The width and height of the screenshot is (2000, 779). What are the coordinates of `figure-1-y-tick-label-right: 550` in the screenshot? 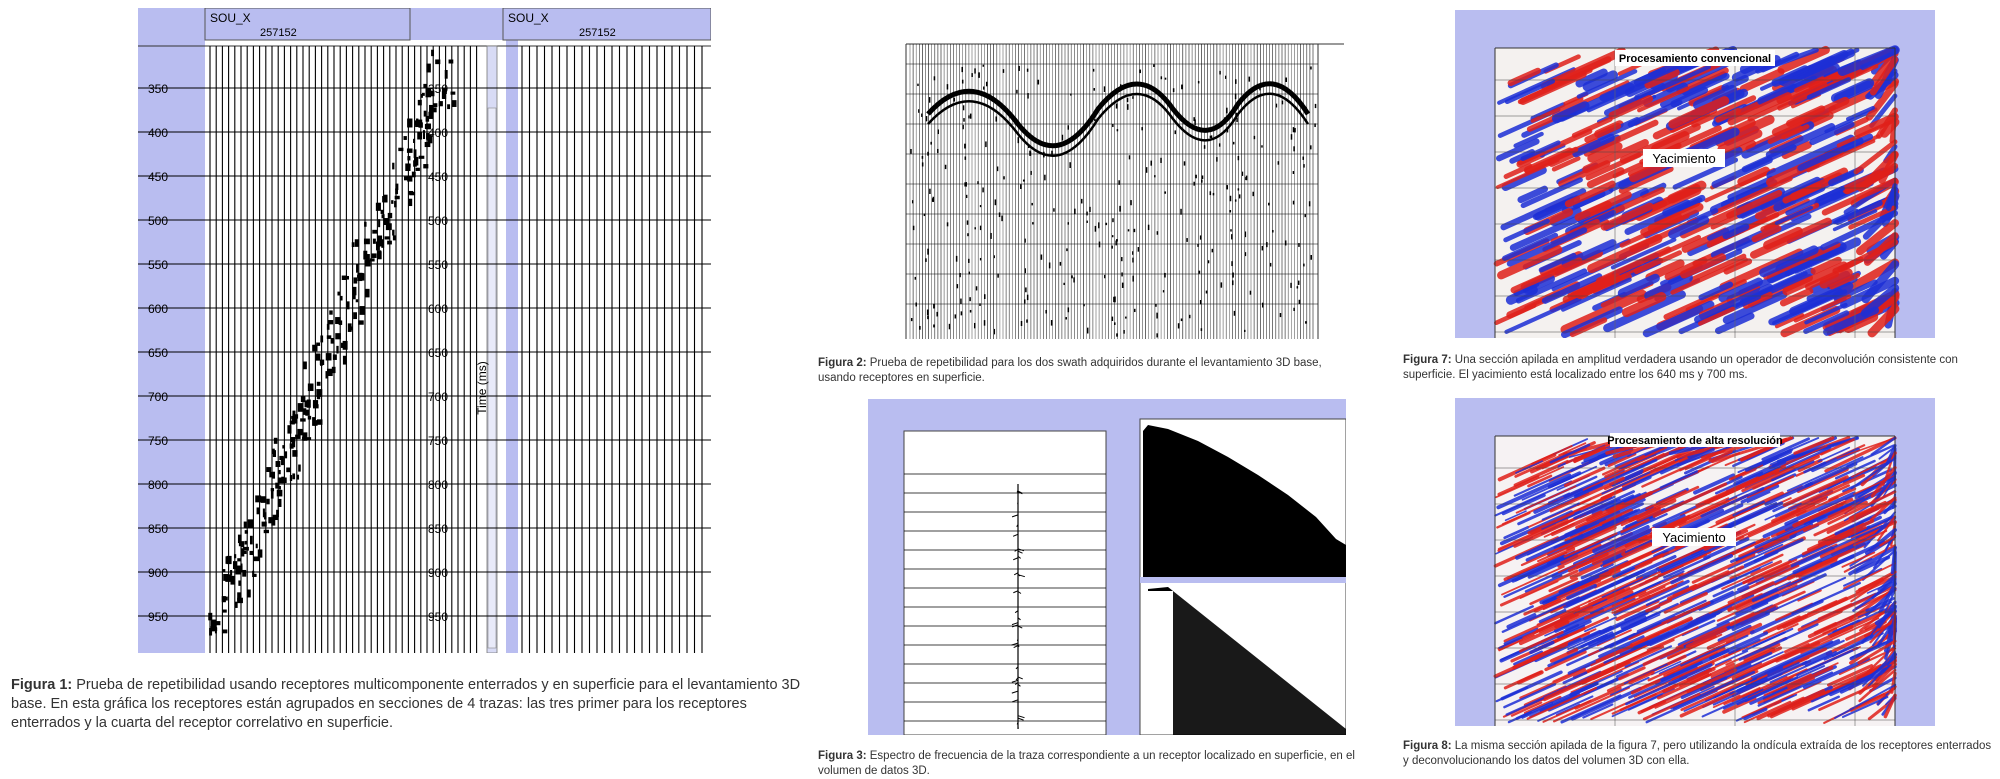 It's located at (438, 265).